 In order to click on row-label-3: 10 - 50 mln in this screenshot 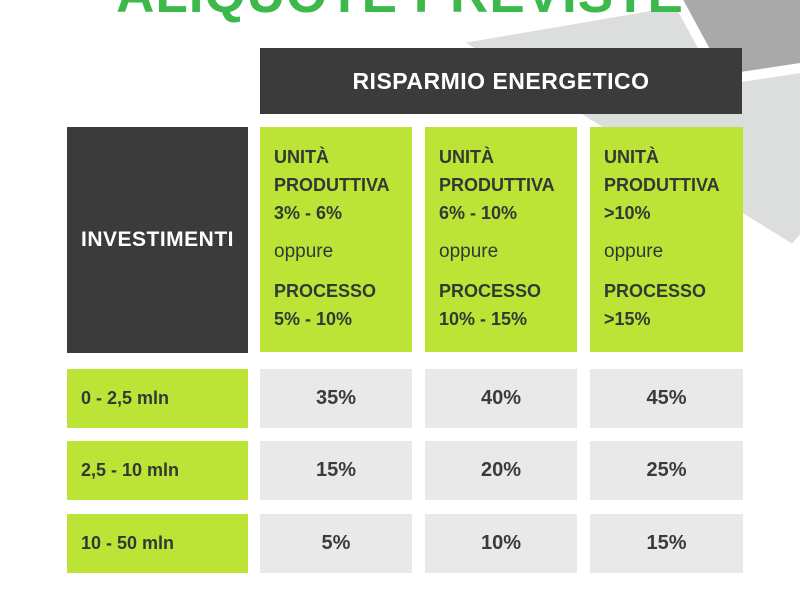, I will do `click(157, 543)`.